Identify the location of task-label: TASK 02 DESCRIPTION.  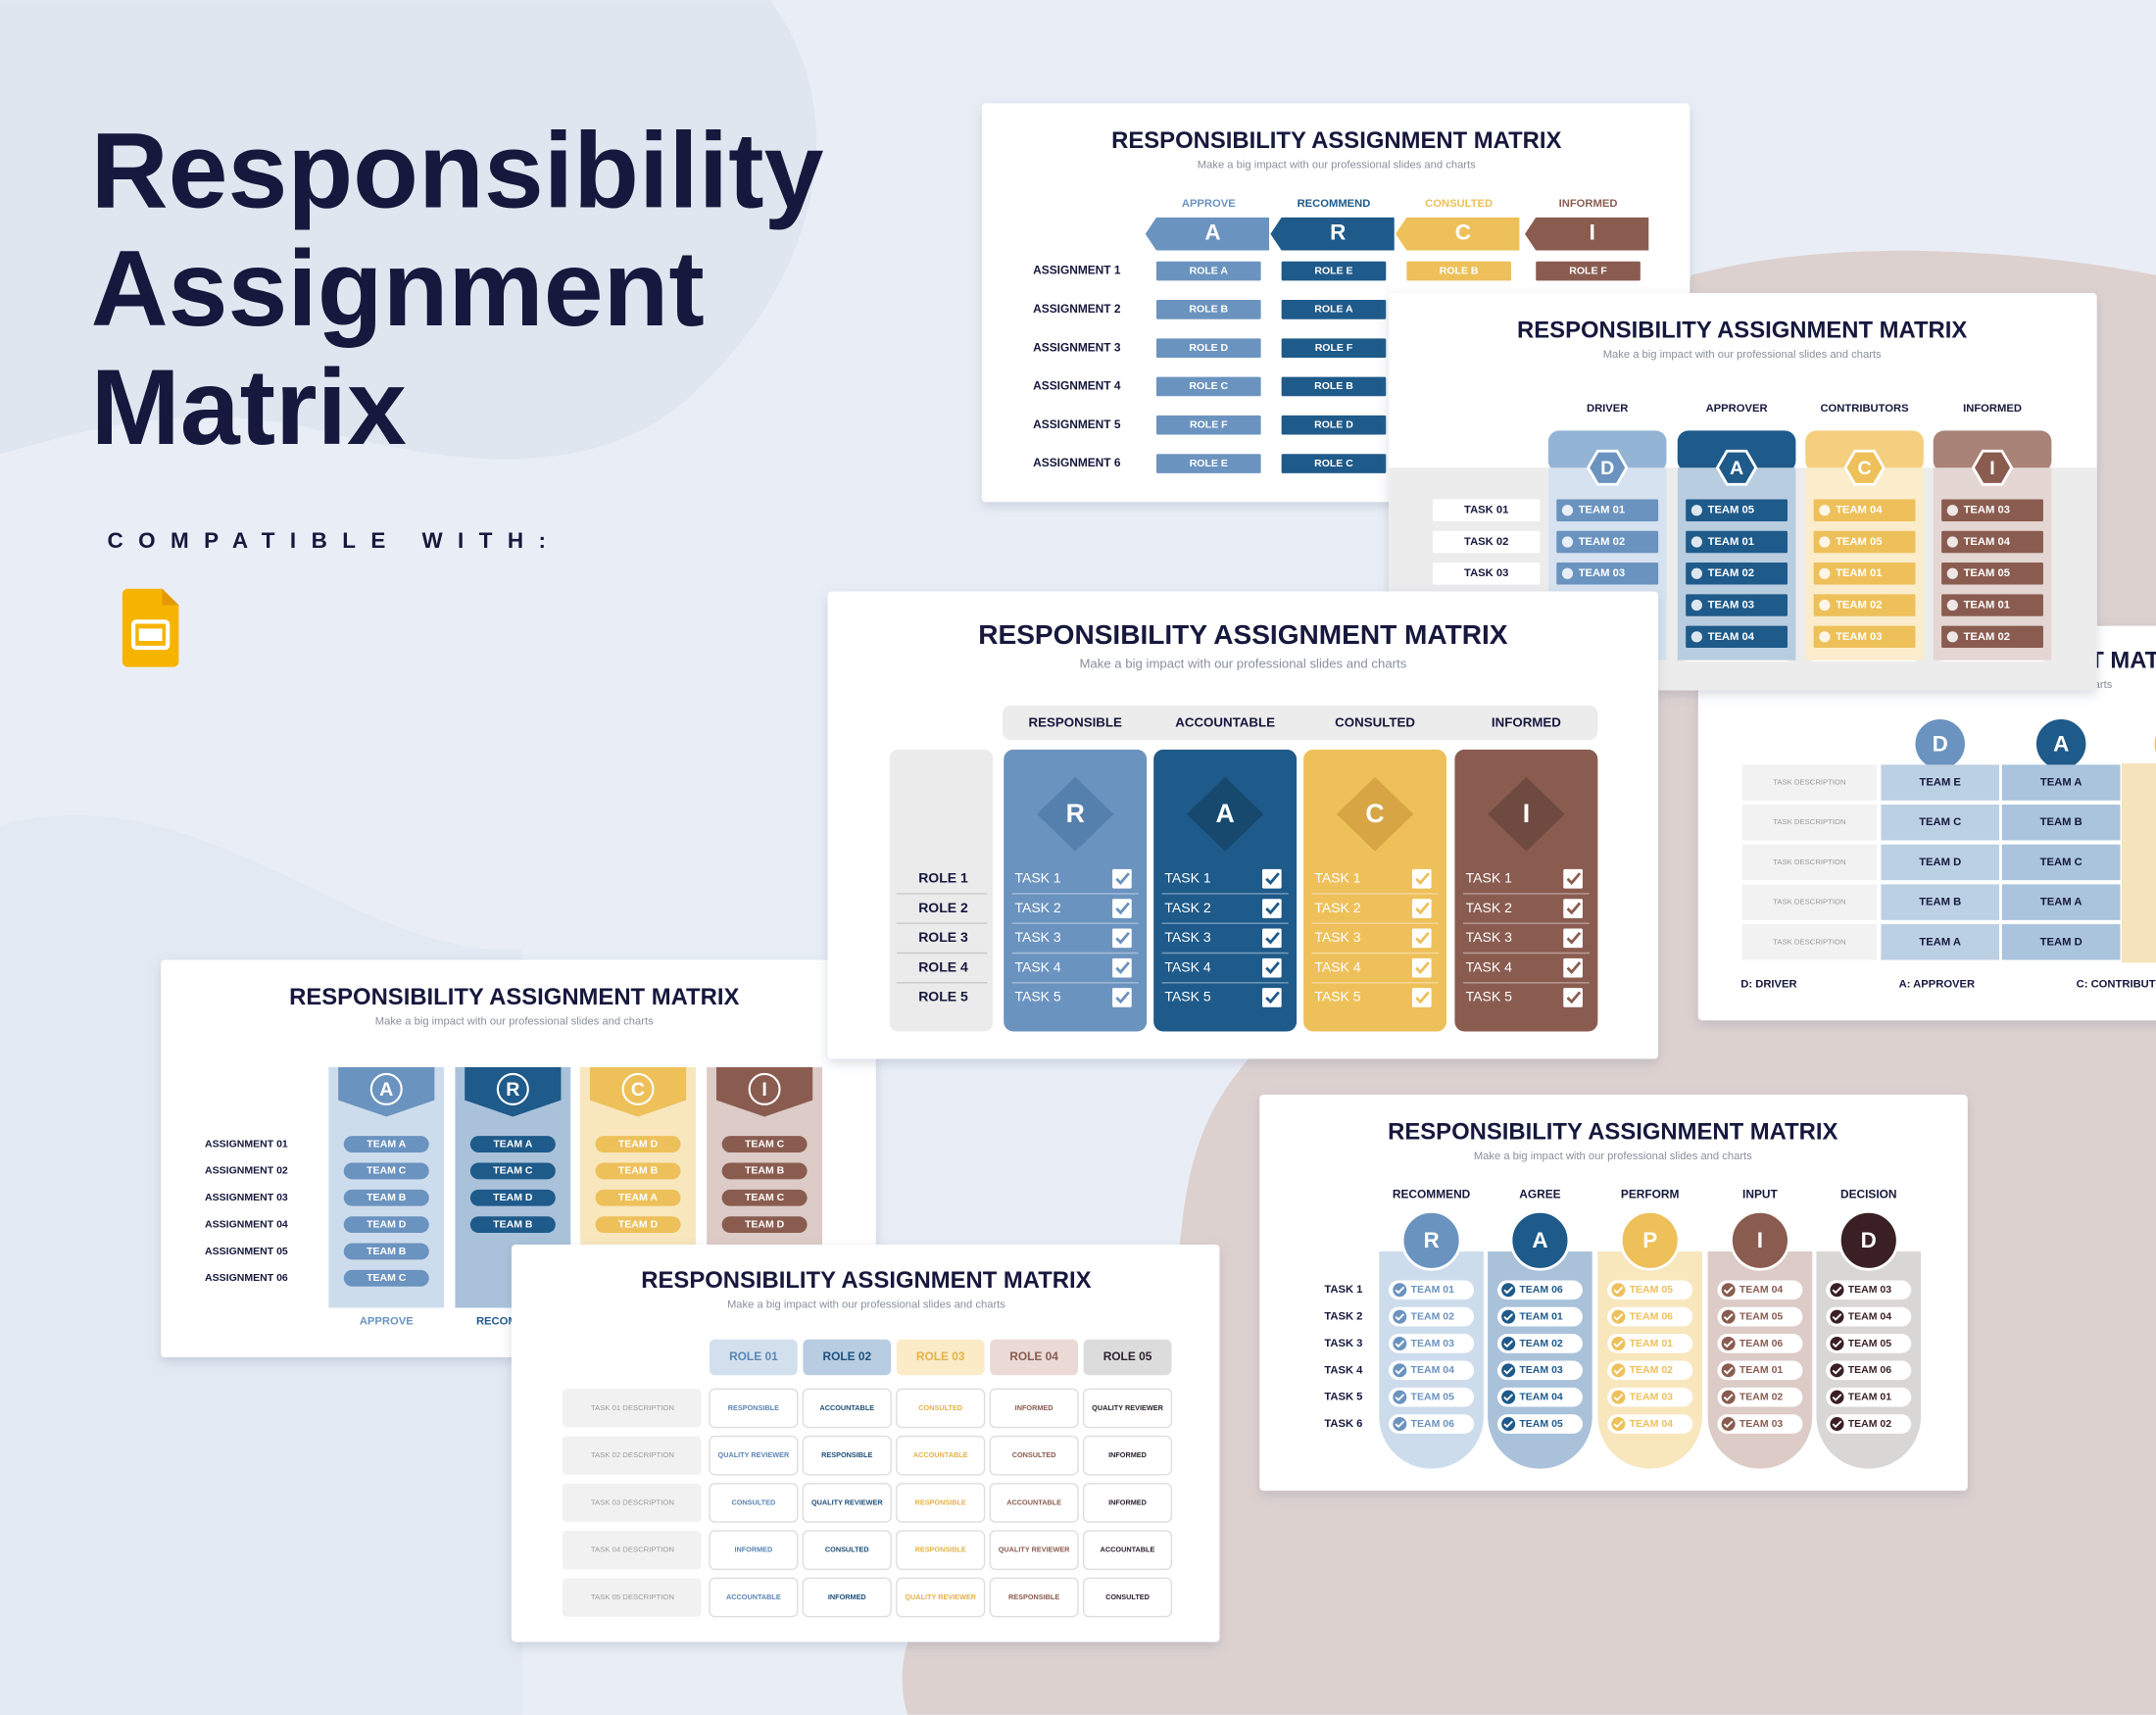
(632, 1454).